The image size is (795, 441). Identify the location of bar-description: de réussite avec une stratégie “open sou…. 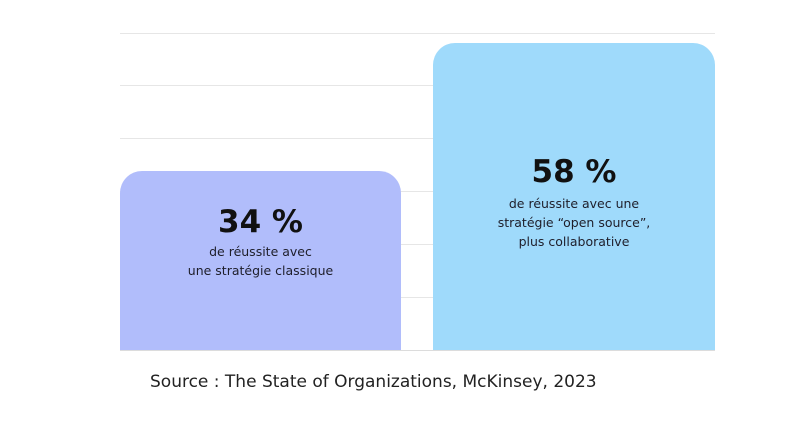
(574, 222).